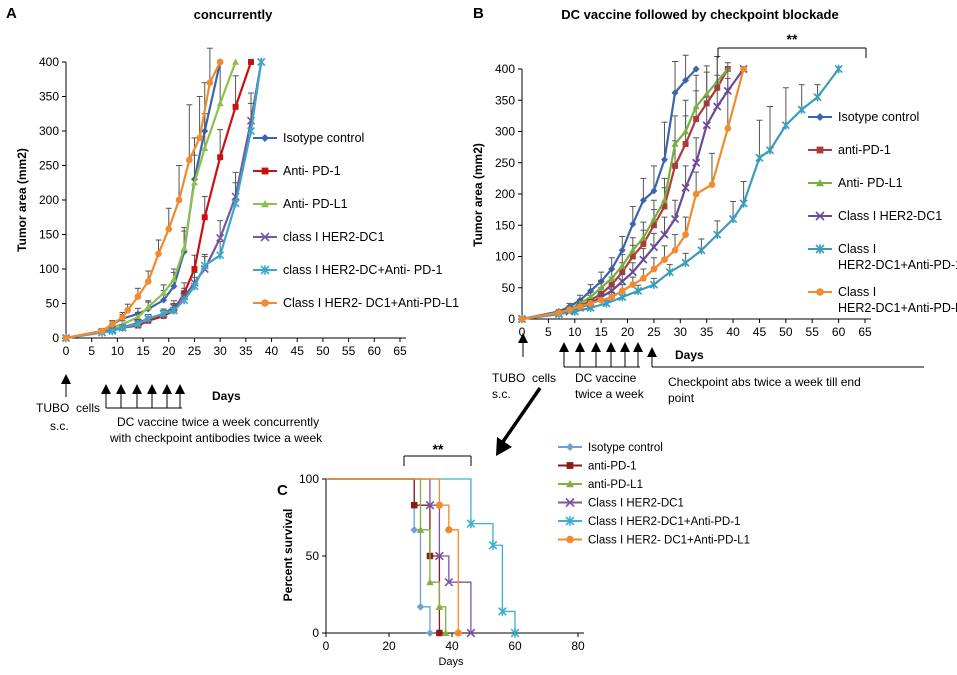 Image resolution: width=957 pixels, height=675 pixels. Describe the element at coordinates (123, 391) in the screenshot. I see `panel-a-timeline` at that location.